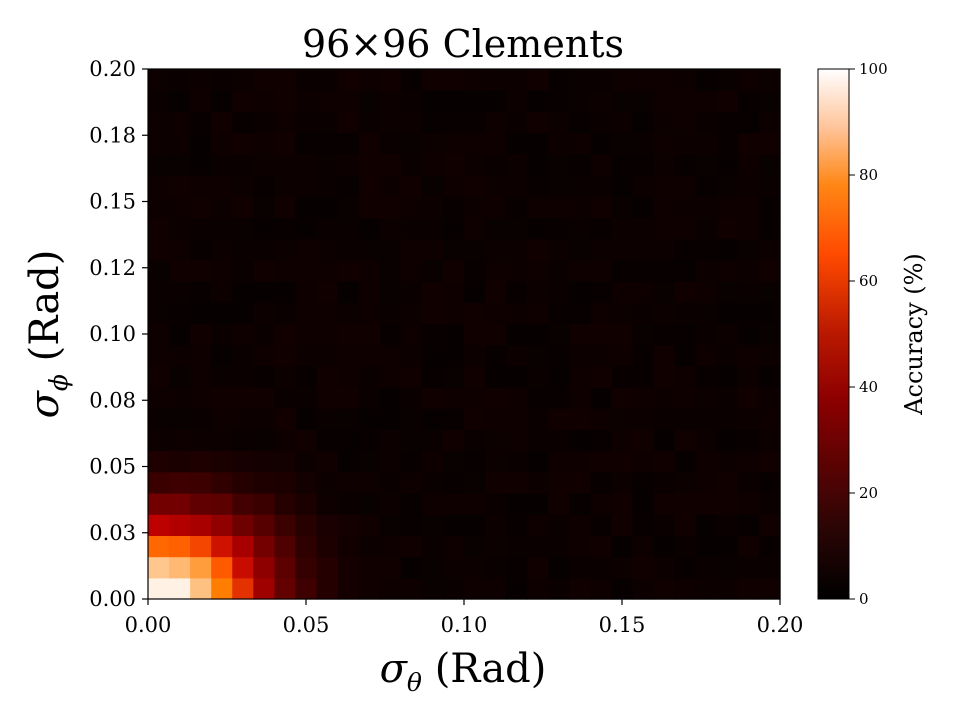  Describe the element at coordinates (463, 671) in the screenshot. I see `x-axis-label: σθ (Rad)` at that location.